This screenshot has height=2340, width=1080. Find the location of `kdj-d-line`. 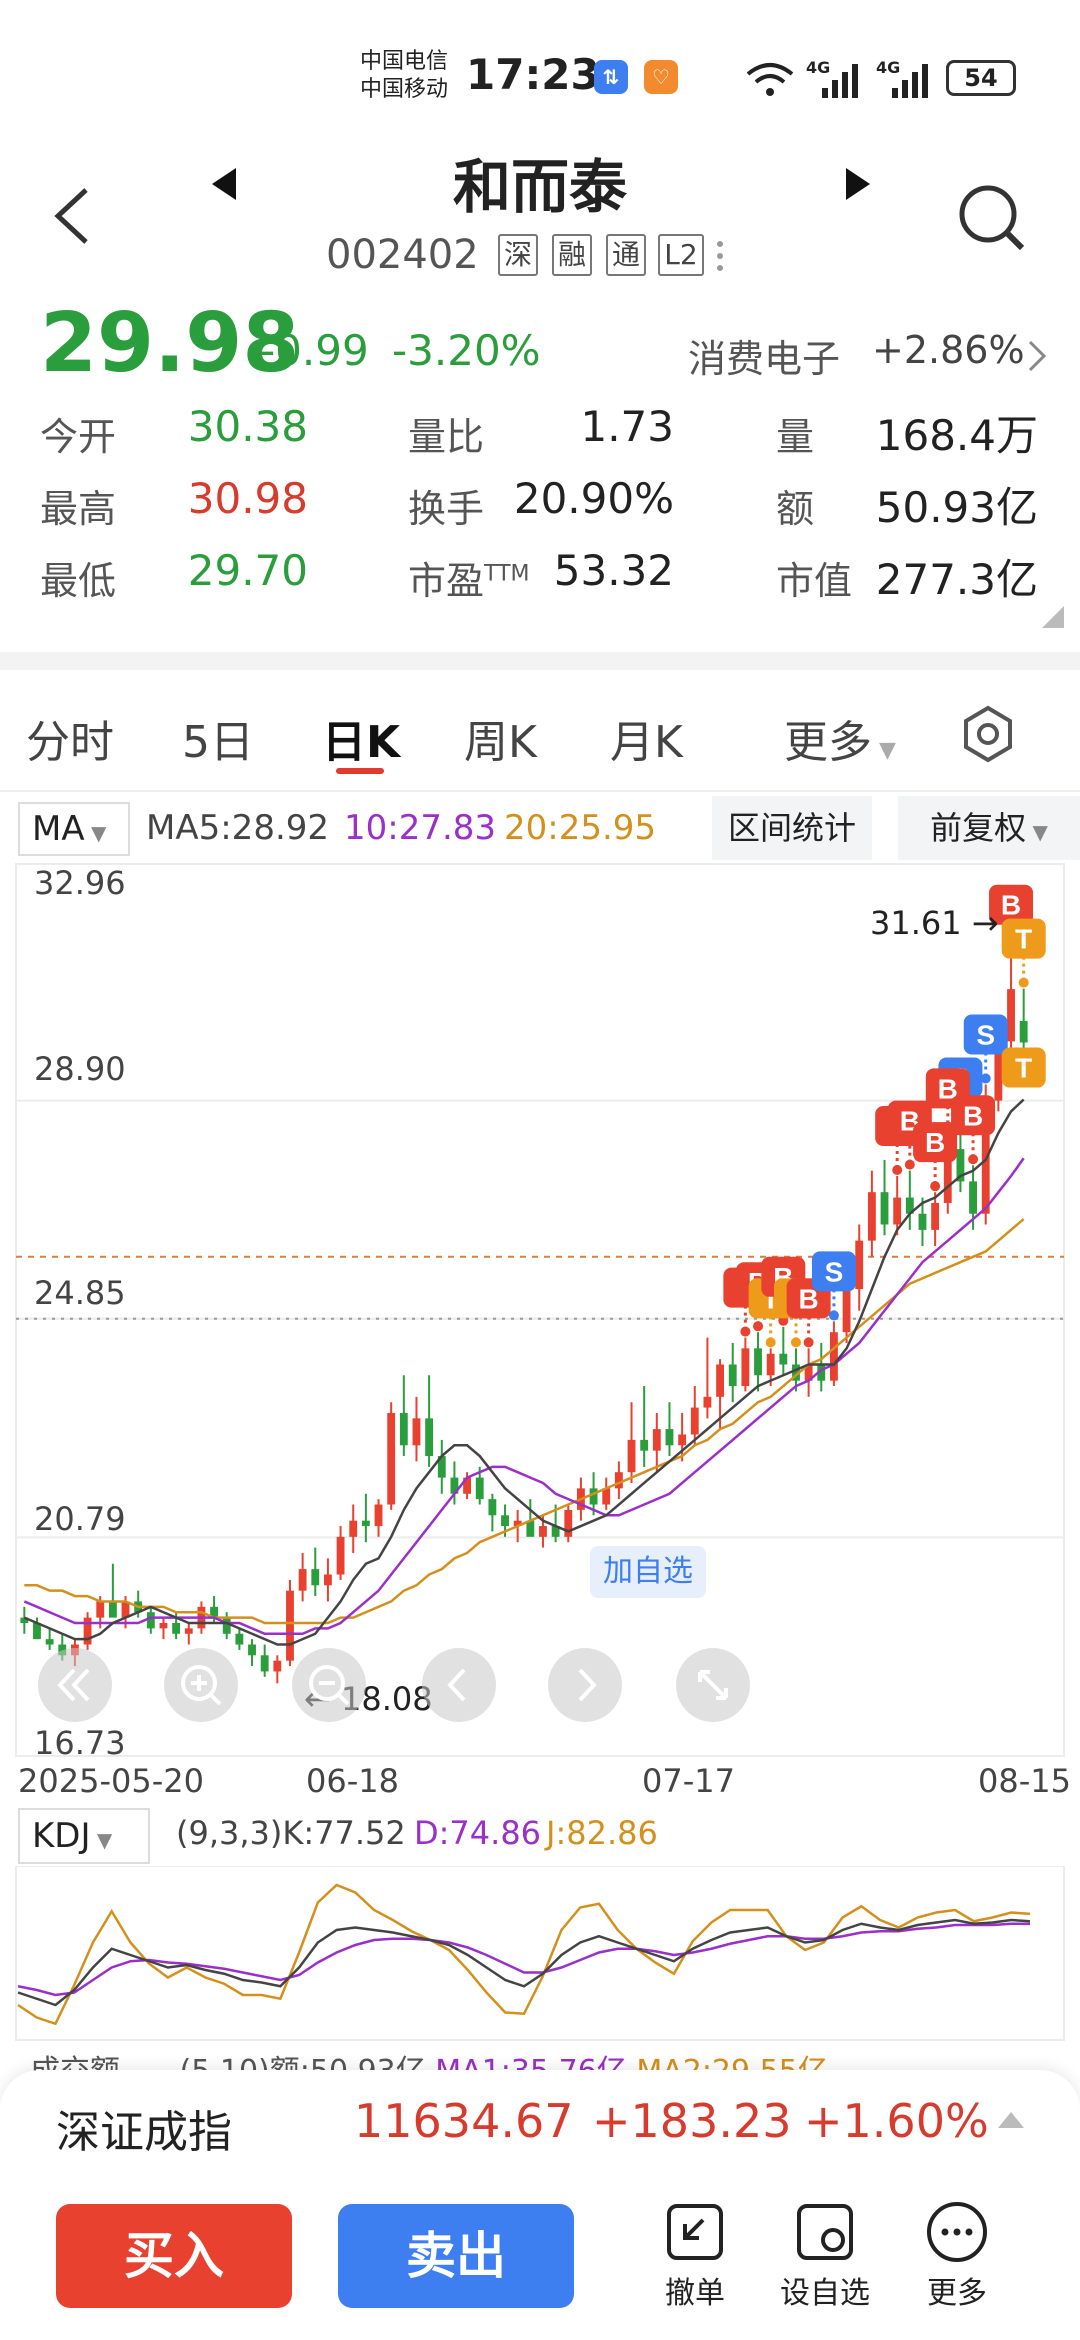

kdj-d-line is located at coordinates (524, 1959).